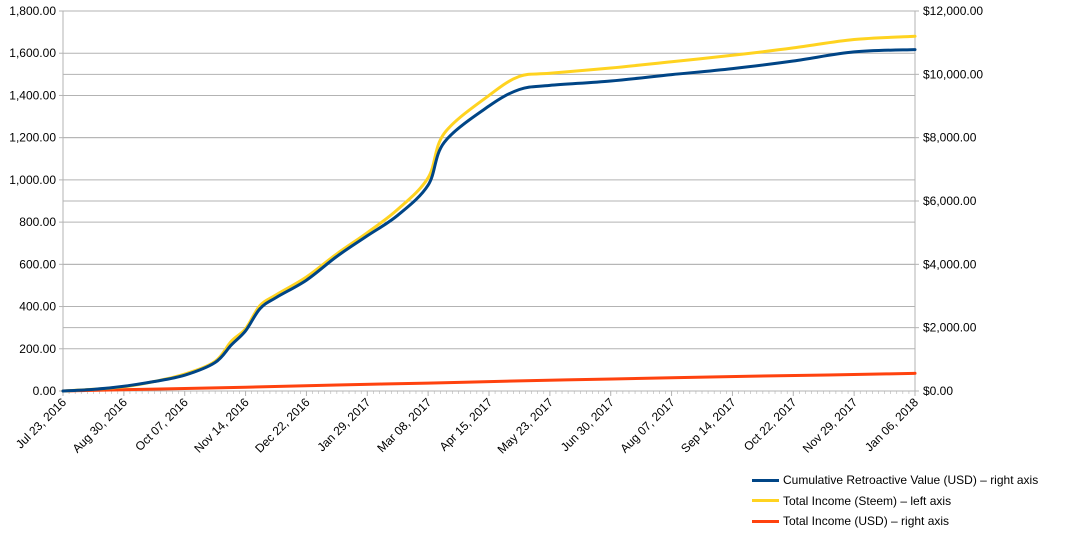  I want to click on right-tick-label: $12,000.00, so click(953, 11).